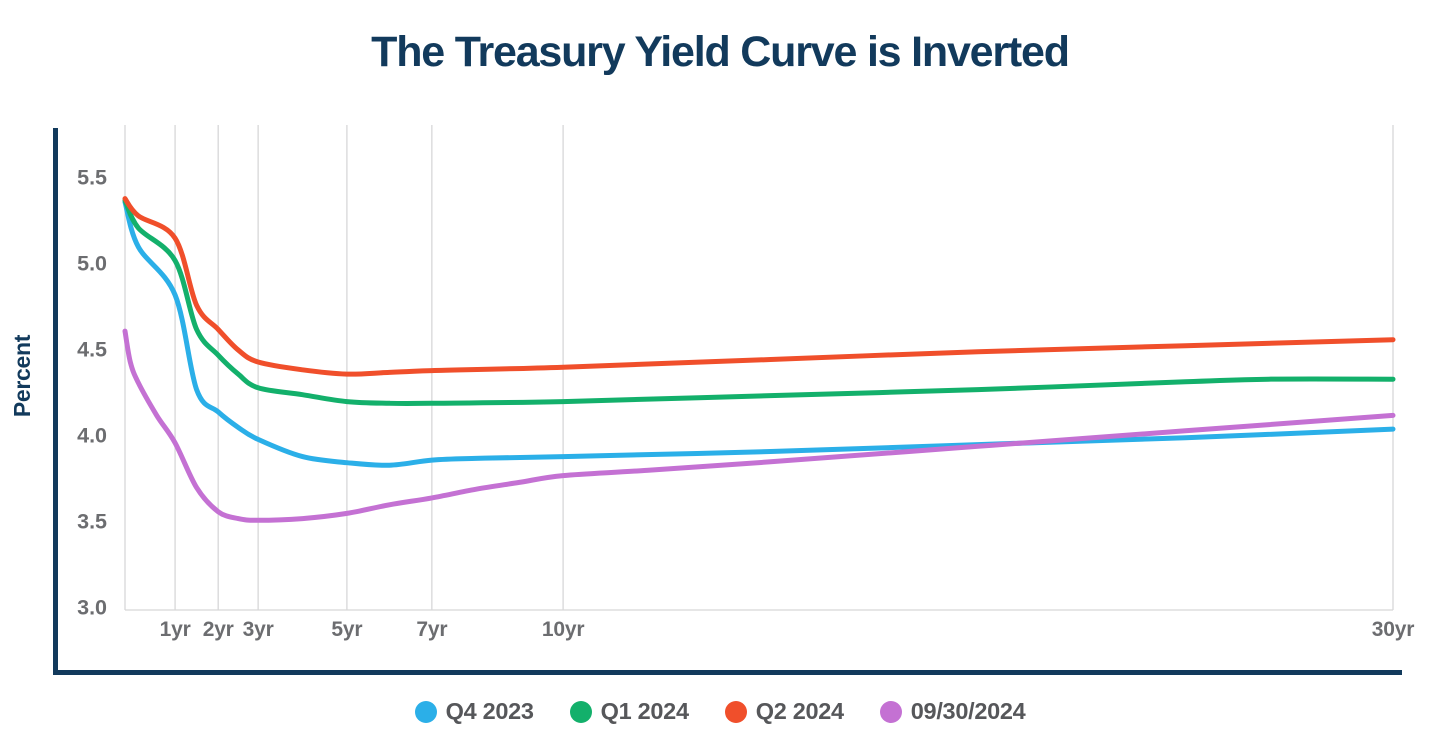 This screenshot has width=1440, height=755. Describe the element at coordinates (55, 401) in the screenshot. I see `y-axis-line` at that location.